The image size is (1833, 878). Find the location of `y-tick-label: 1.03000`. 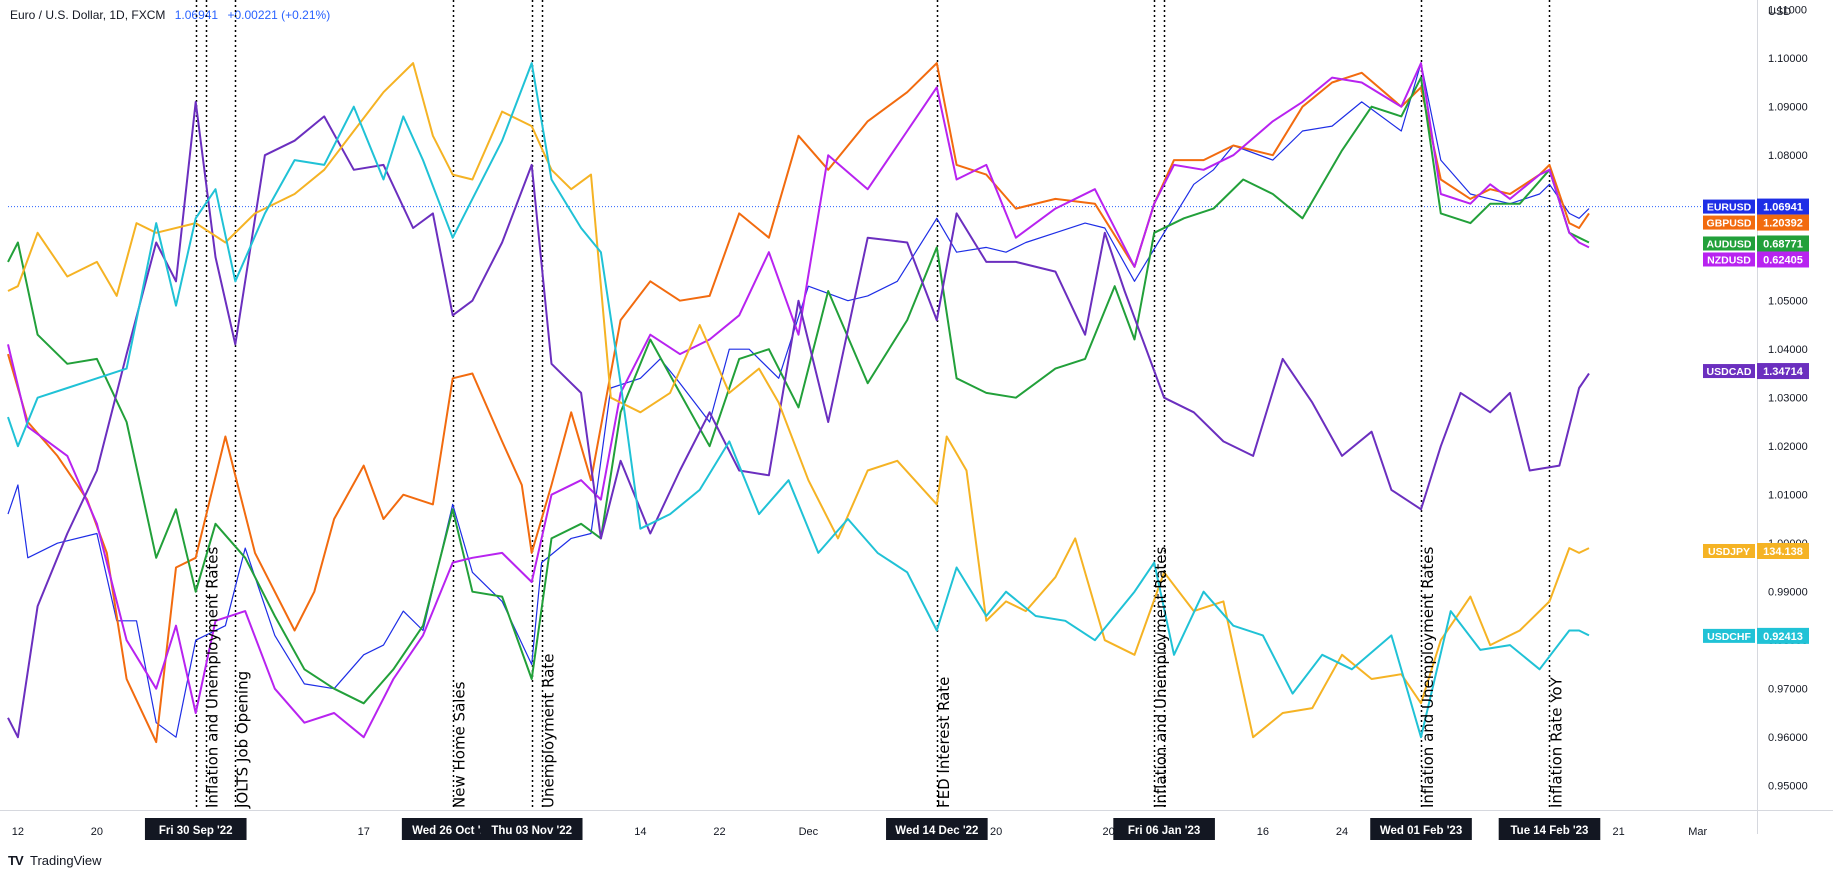

y-tick-label: 1.03000 is located at coordinates (1788, 399).